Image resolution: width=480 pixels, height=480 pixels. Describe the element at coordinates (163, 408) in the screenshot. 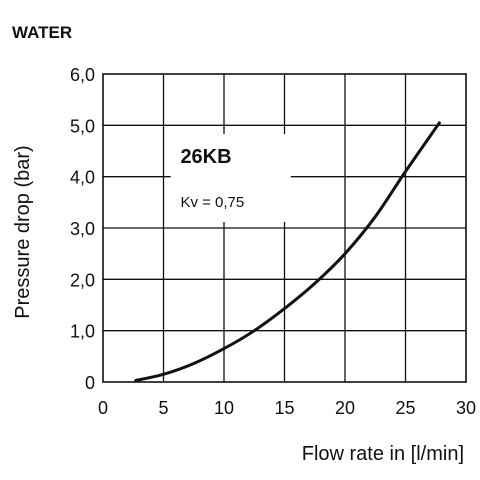

I see `x-tick-label: 5` at that location.